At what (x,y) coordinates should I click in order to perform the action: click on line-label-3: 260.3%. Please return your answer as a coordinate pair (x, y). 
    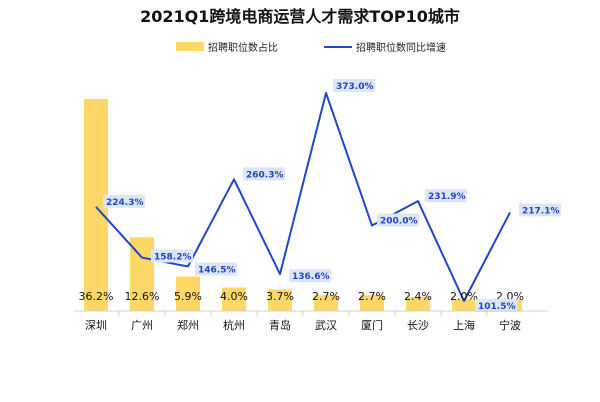
    Looking at the image, I should click on (265, 175).